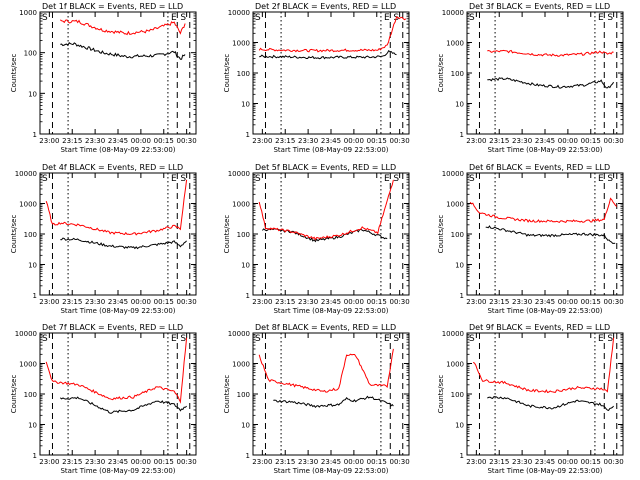 The height and width of the screenshot is (480, 640). I want to click on chart-title: Det 6f BLACK = Events, RED = LLD, so click(539, 167).